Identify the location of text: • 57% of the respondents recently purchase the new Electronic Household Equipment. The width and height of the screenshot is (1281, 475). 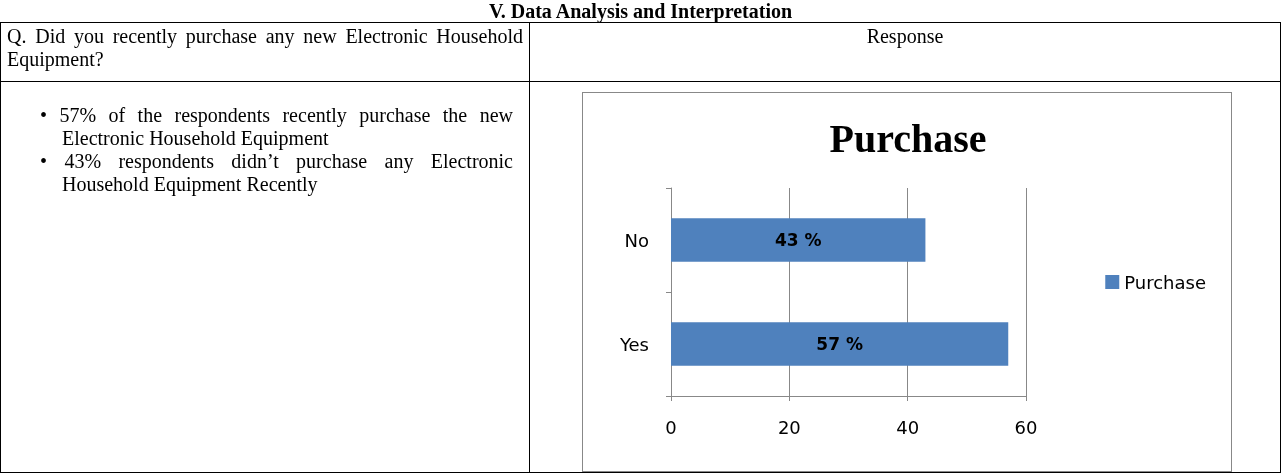
(276, 127).